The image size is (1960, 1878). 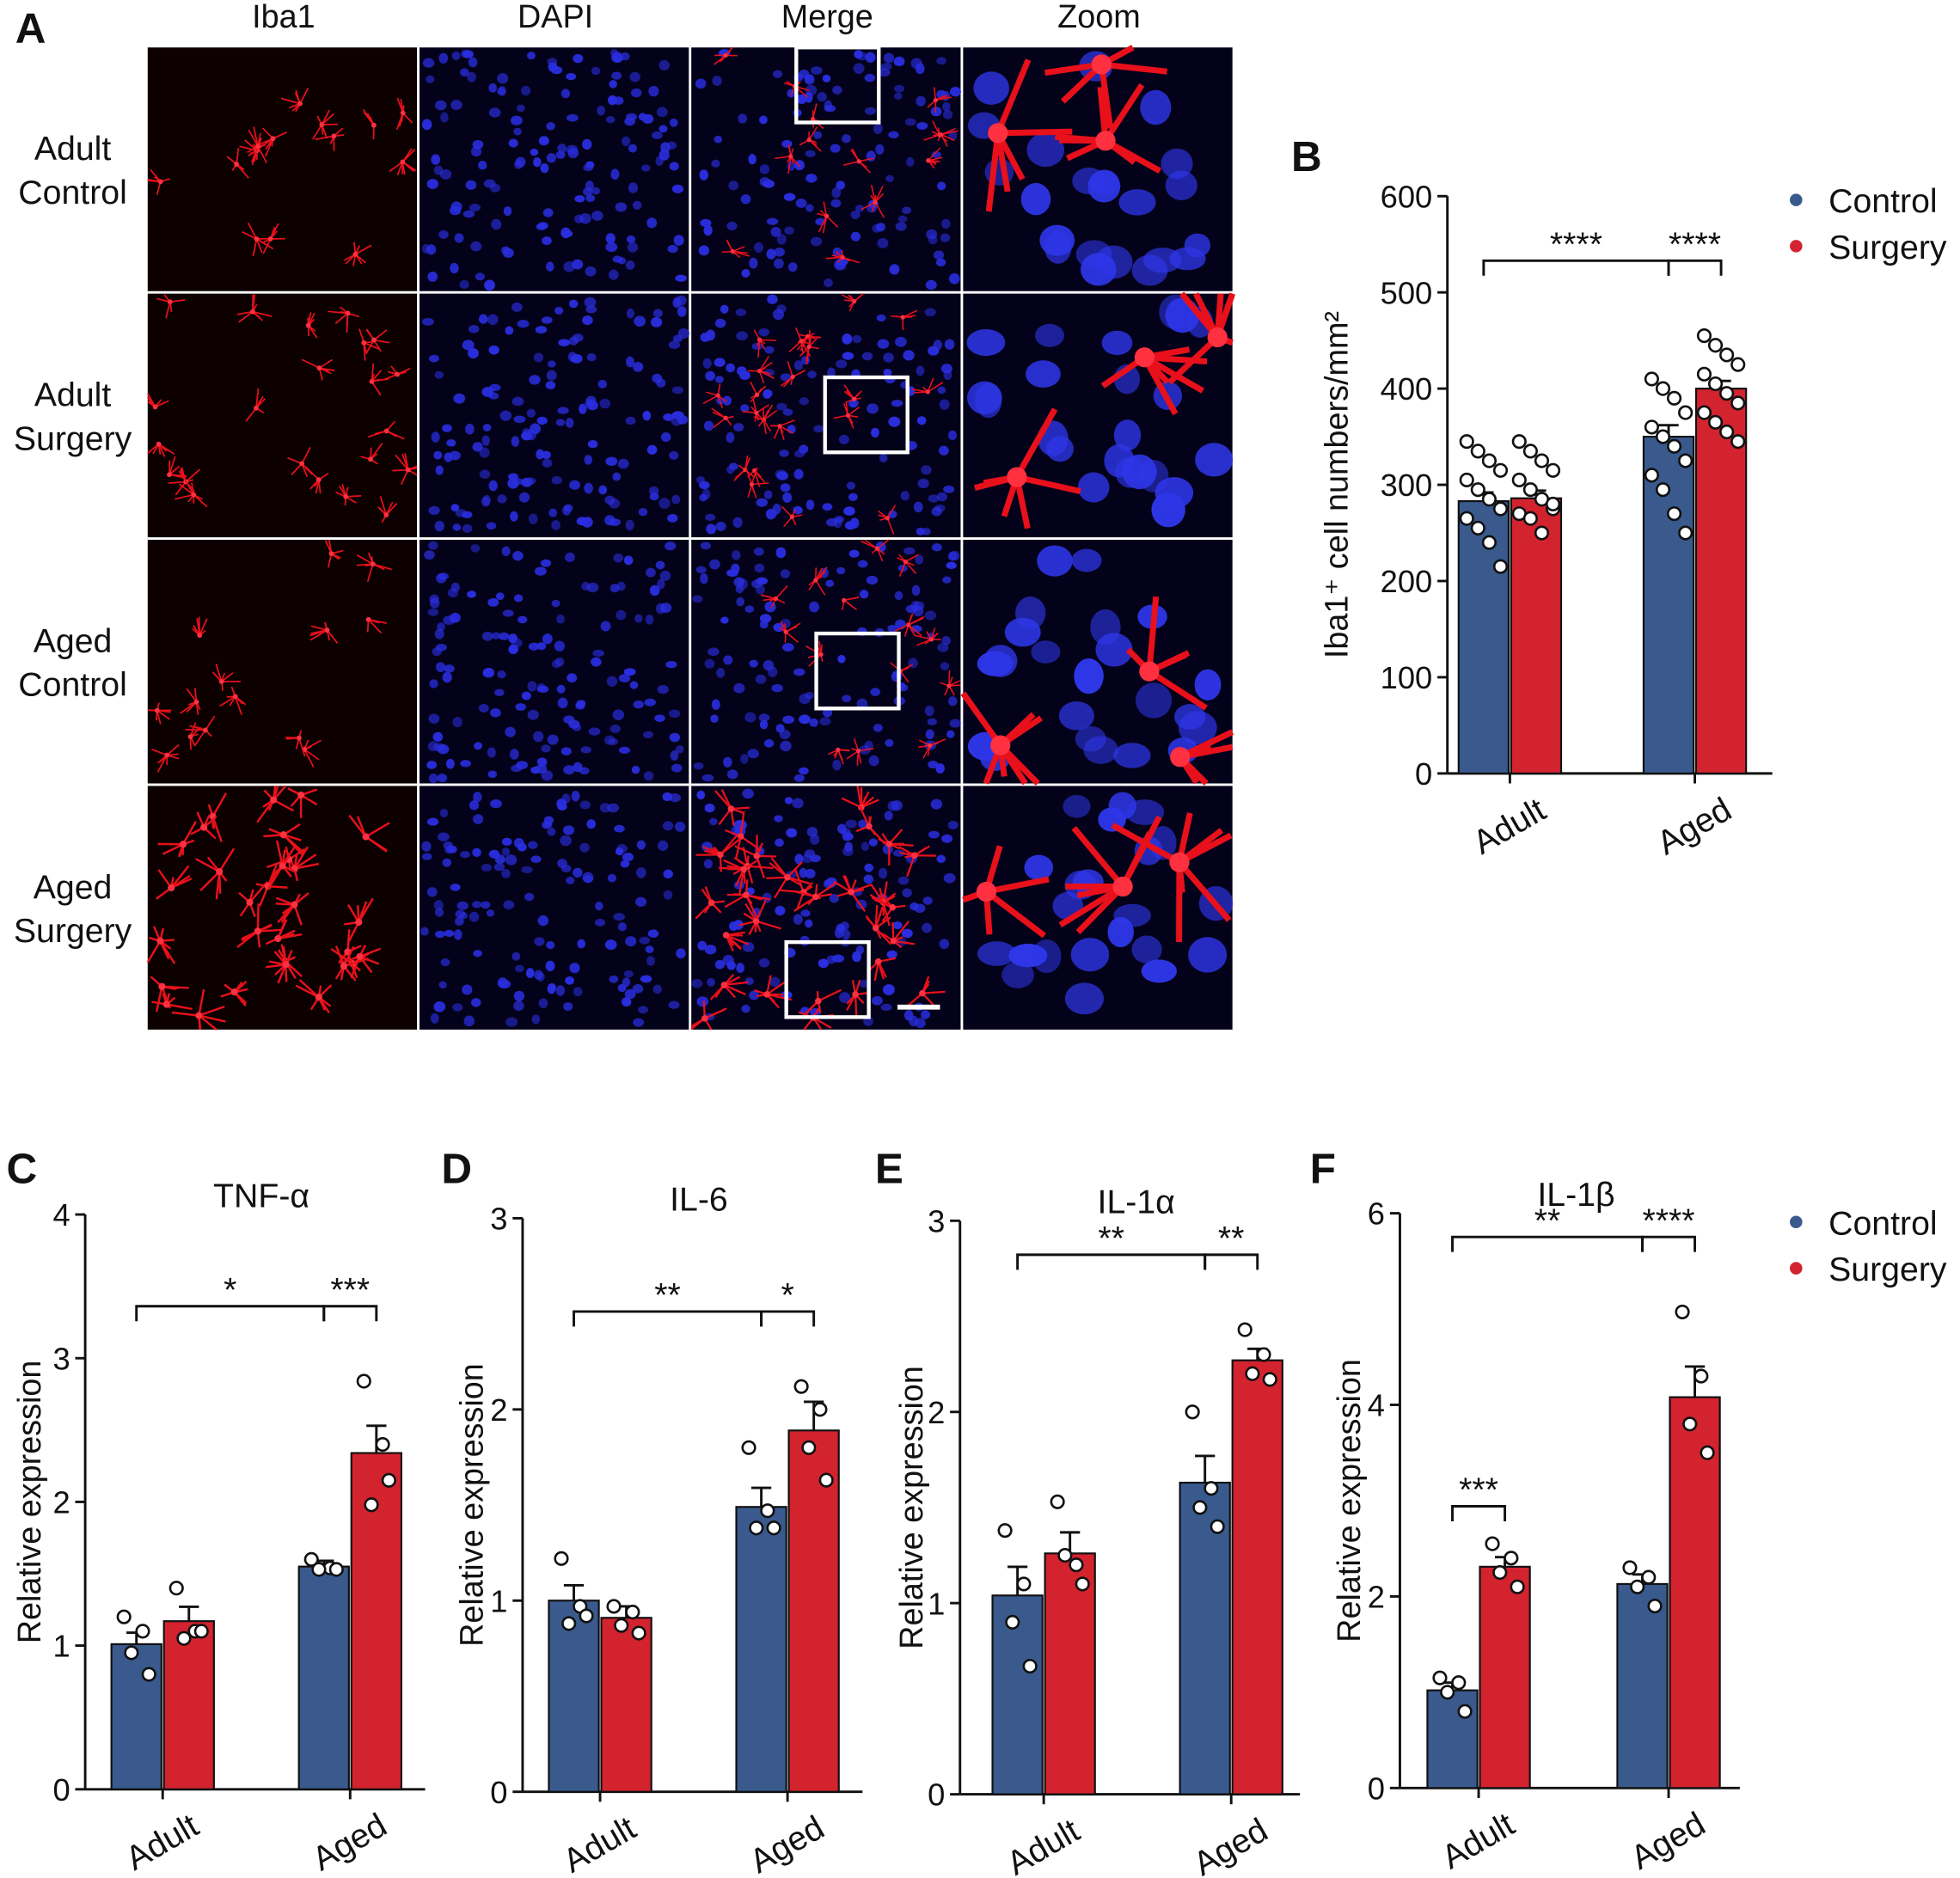 I want to click on micrograph, so click(x=554, y=662).